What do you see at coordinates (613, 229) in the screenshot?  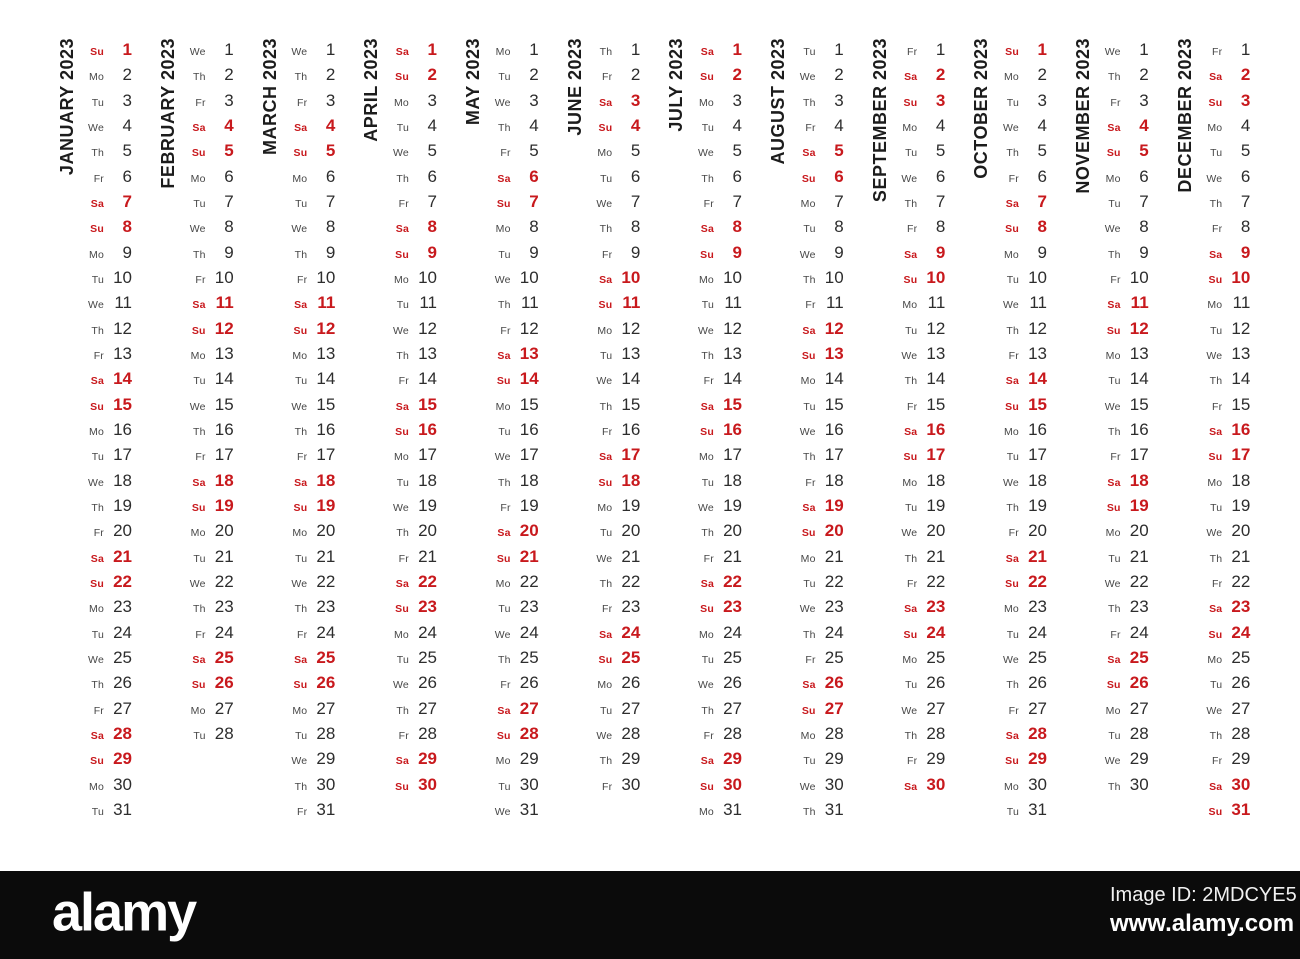 I see `day-row: Th 8` at bounding box center [613, 229].